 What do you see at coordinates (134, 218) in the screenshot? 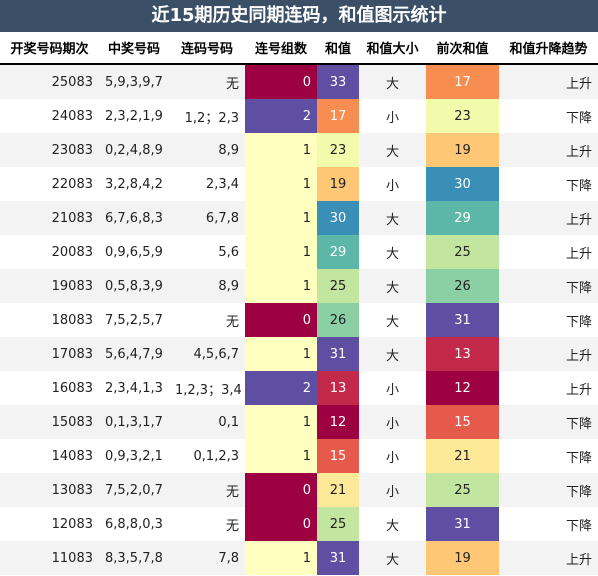
I see `cell-numbers: 6,7,6,8,3` at bounding box center [134, 218].